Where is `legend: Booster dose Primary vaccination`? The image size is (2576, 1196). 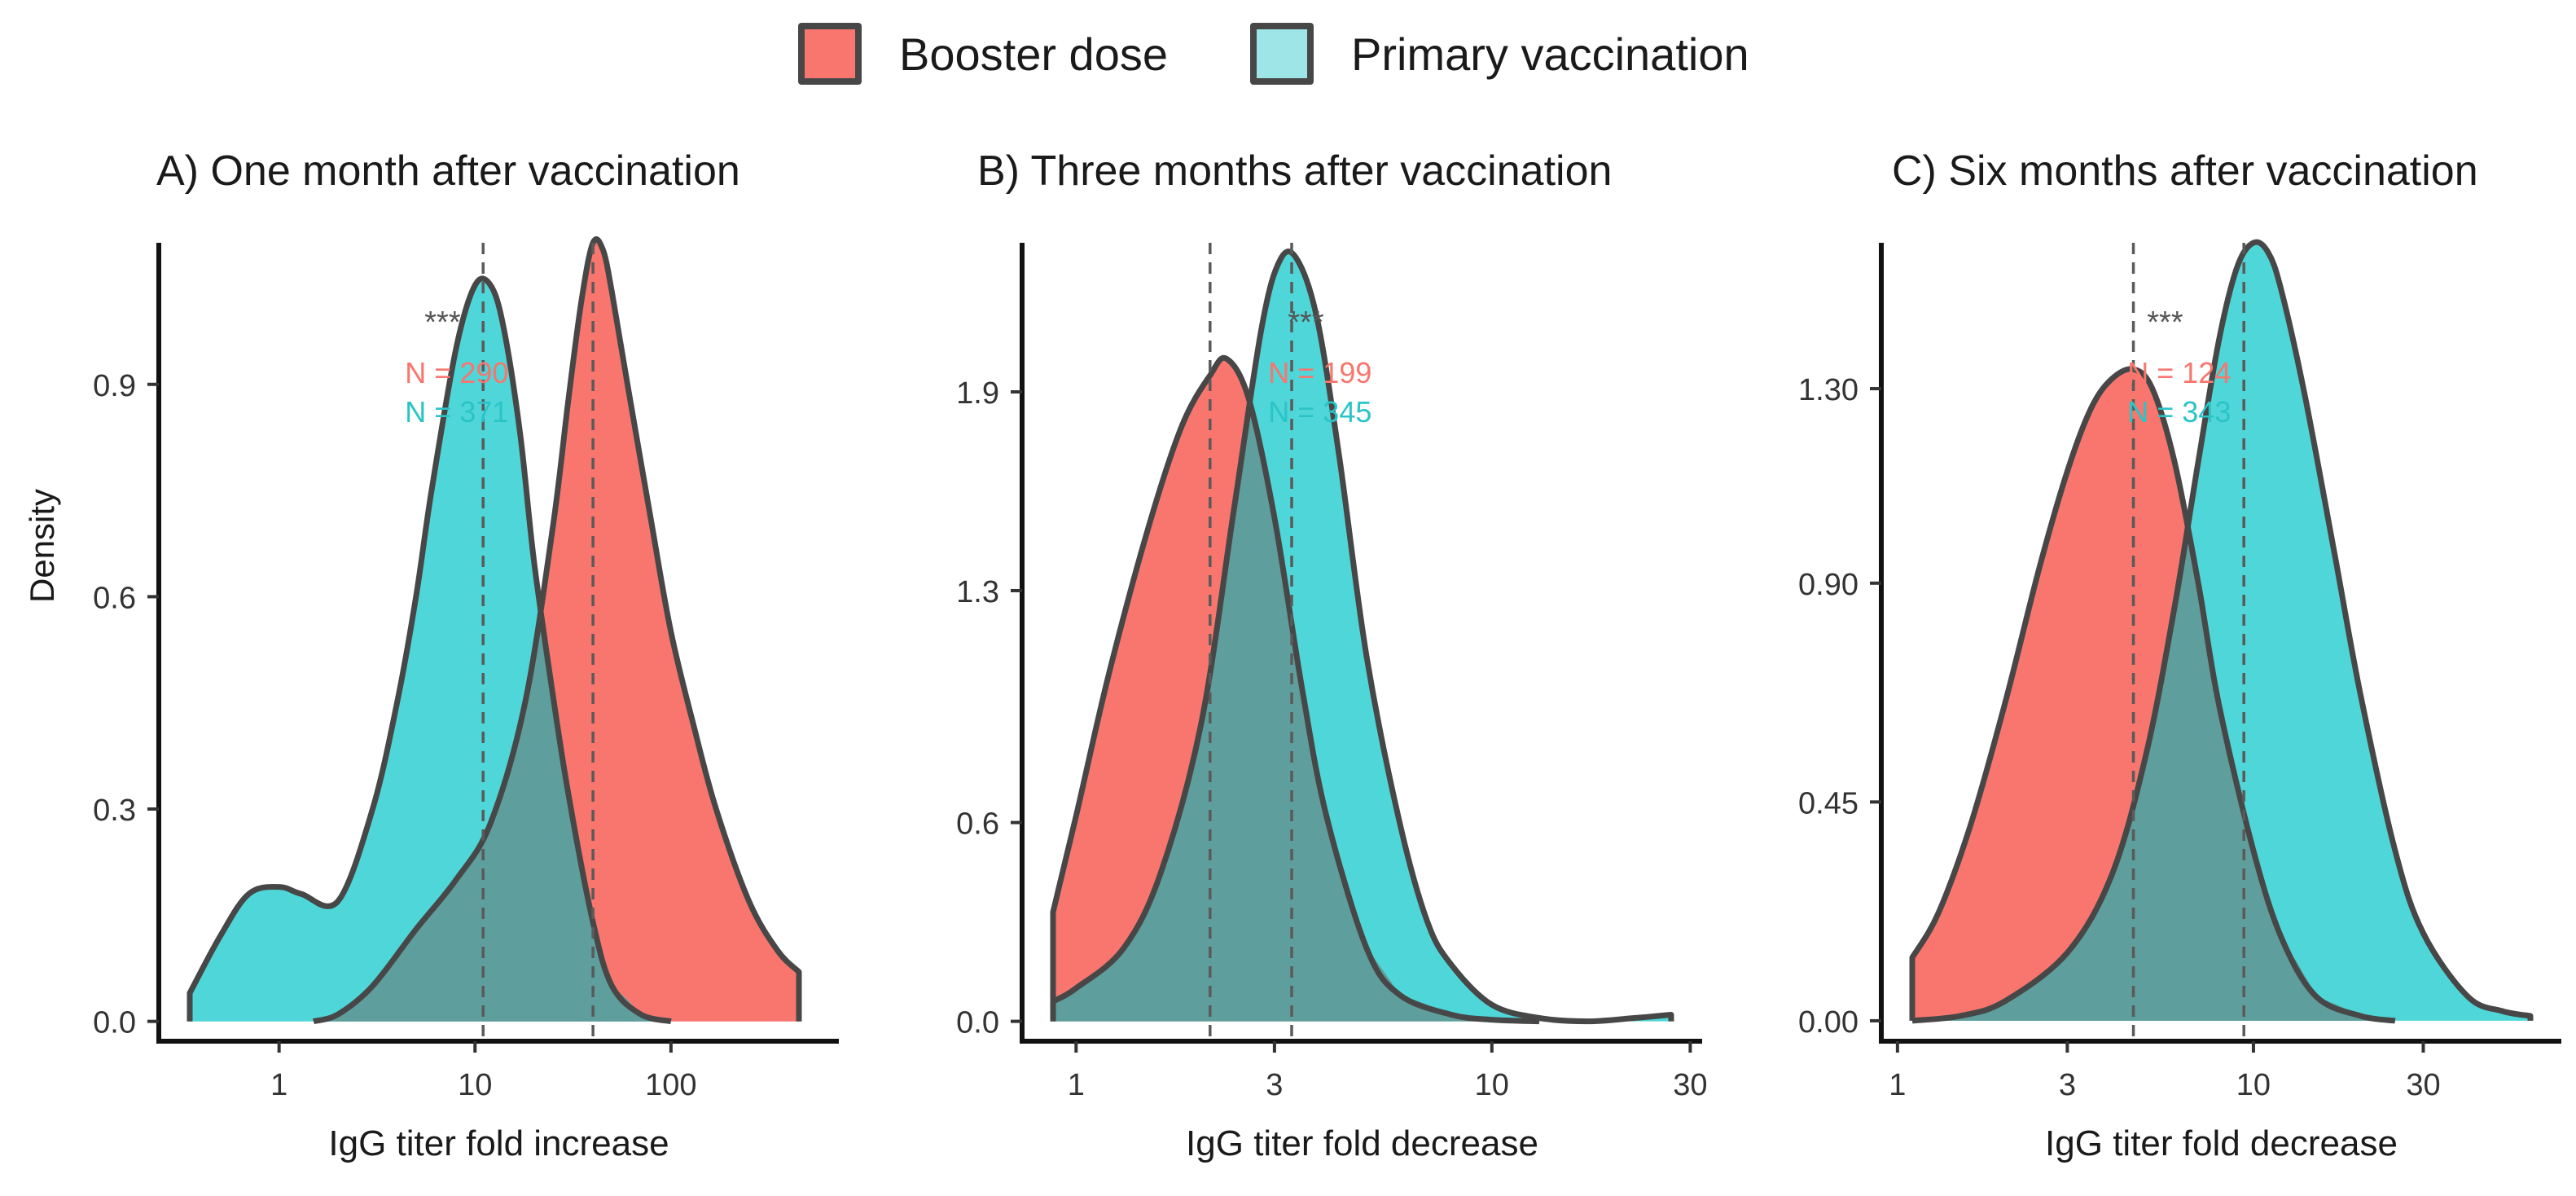 legend: Booster dose Primary vaccination is located at coordinates (1288, 57).